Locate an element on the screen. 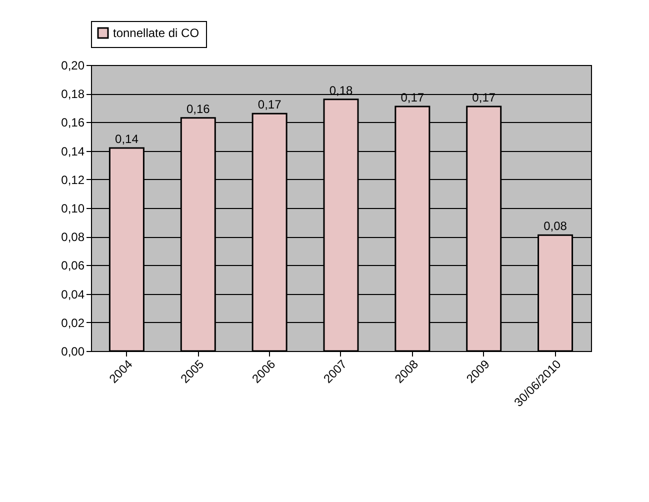 The width and height of the screenshot is (649, 502). legend-label: tonnellate di CO is located at coordinates (156, 33).